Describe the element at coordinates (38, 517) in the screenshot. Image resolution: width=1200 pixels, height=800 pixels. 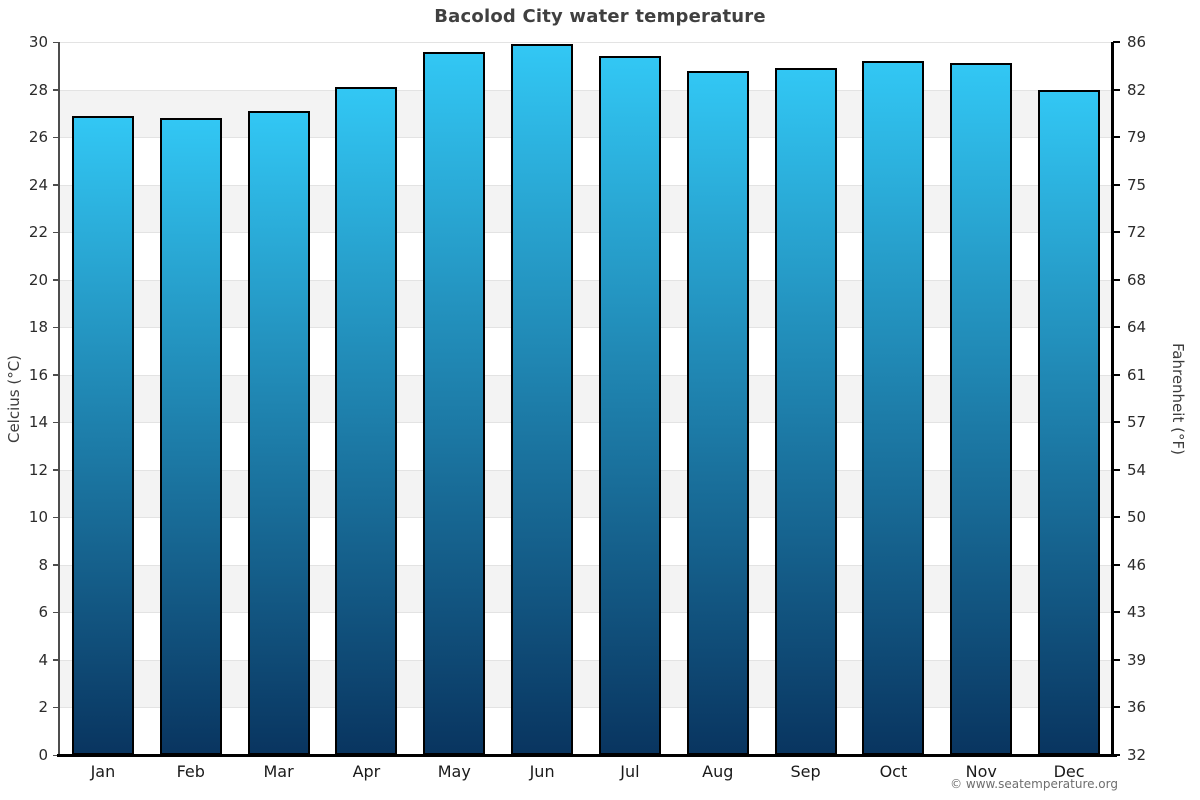
I see `y-tick-celsius-10: 10` at that location.